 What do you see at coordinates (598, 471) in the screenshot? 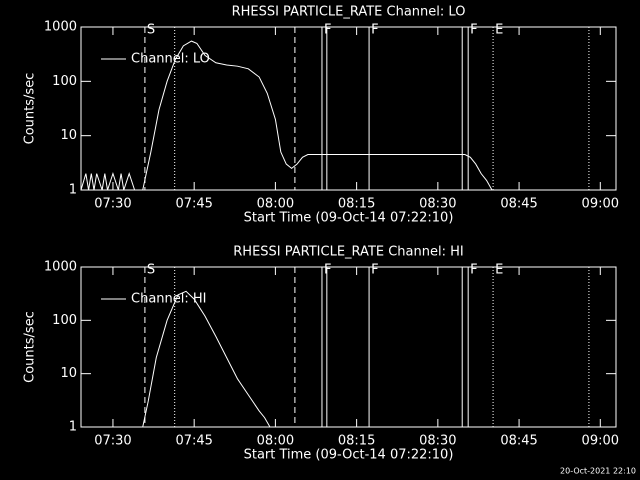
I see `footer: 20-Oct-2021 22:10` at bounding box center [598, 471].